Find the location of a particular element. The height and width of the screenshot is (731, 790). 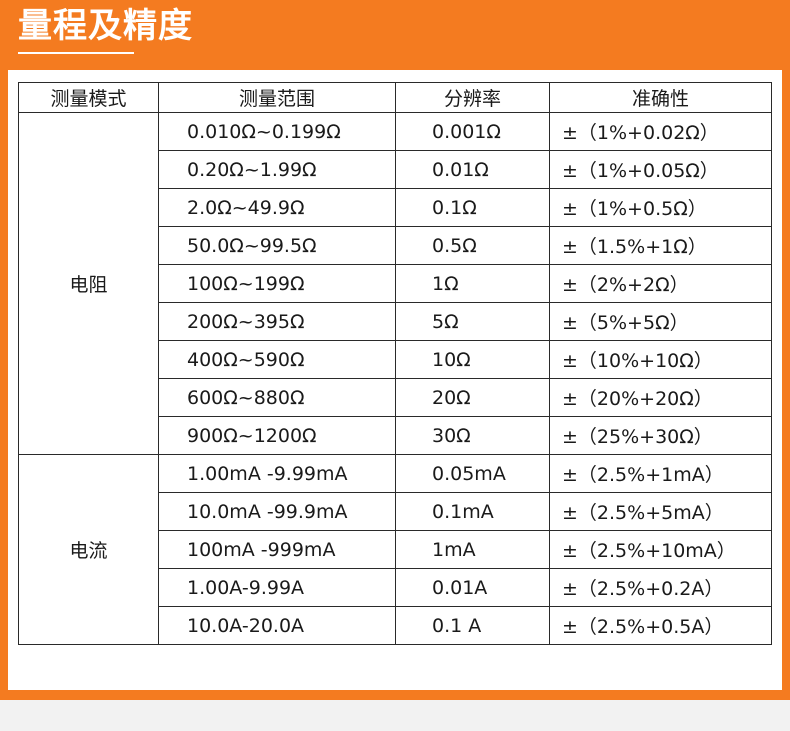

resolution-cell: 30Ω is located at coordinates (472, 435).